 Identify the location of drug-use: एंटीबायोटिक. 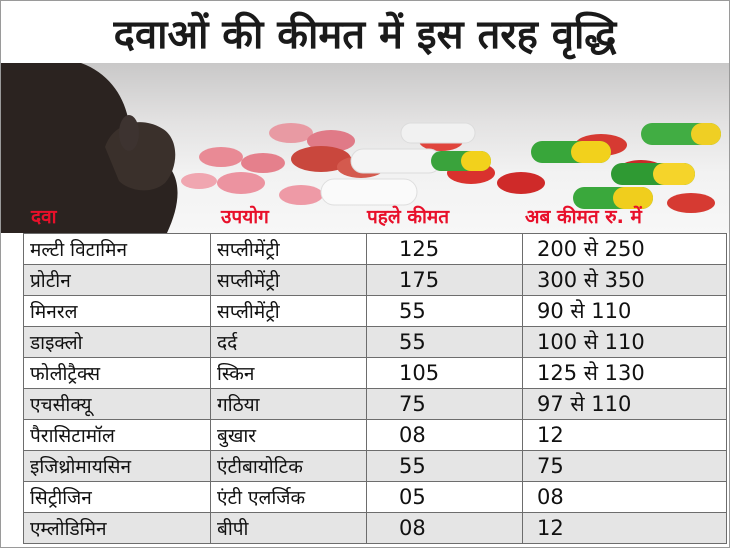
(288, 466).